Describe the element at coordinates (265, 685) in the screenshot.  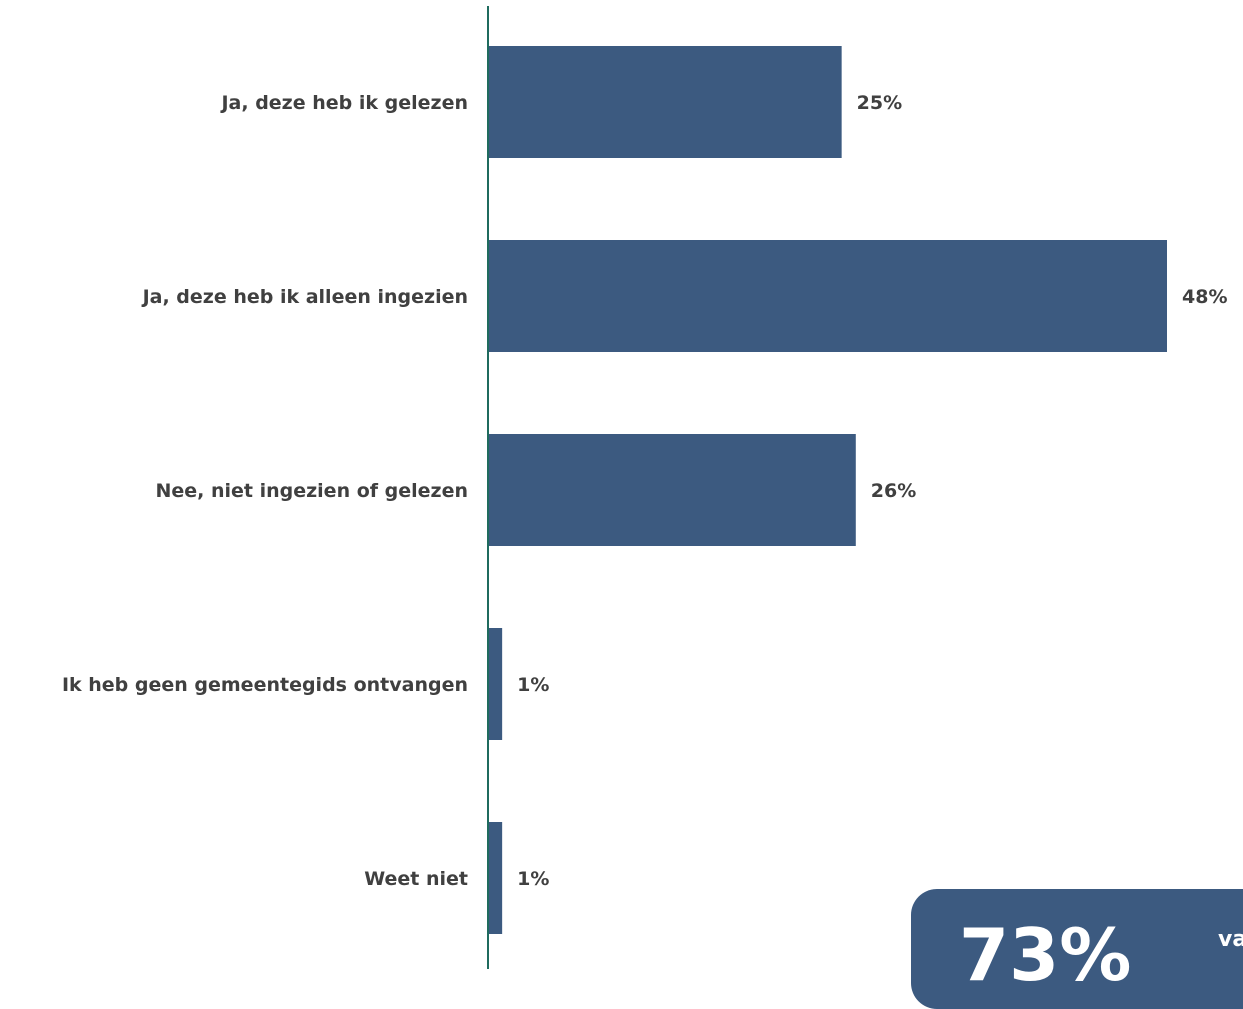
I see `category-label: Ik heb geen gemeentegids ontvangen` at that location.